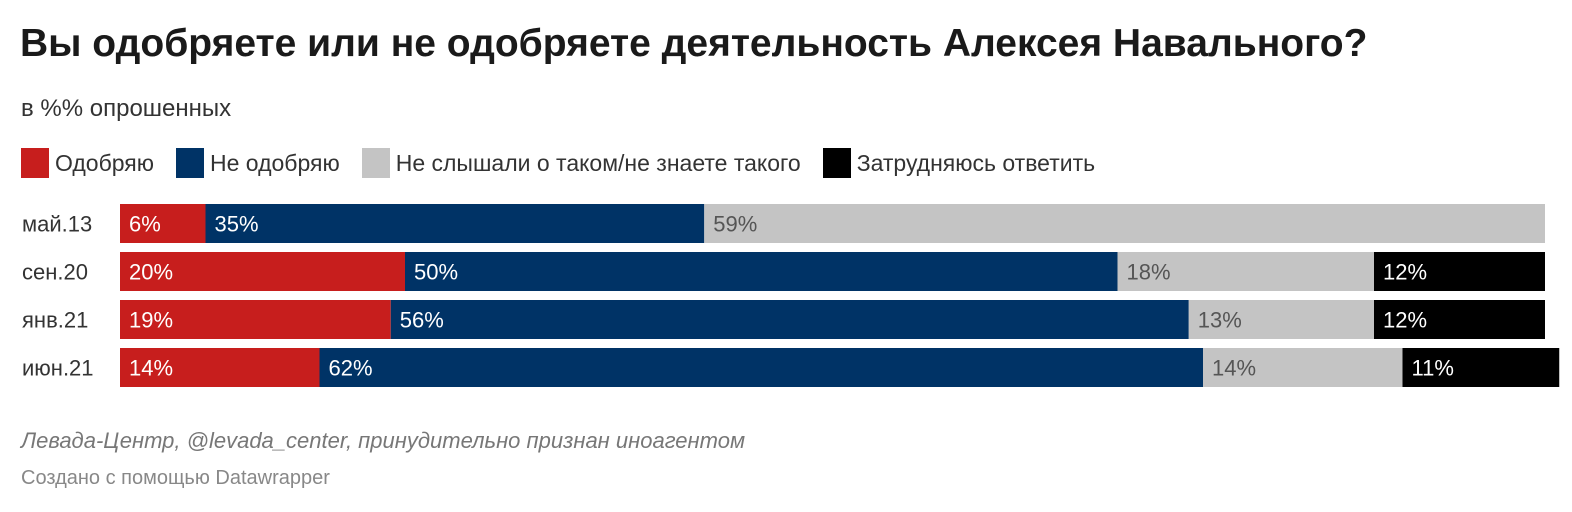 This screenshot has width=1572, height=512. I want to click on data-label: 20%, so click(151, 272).